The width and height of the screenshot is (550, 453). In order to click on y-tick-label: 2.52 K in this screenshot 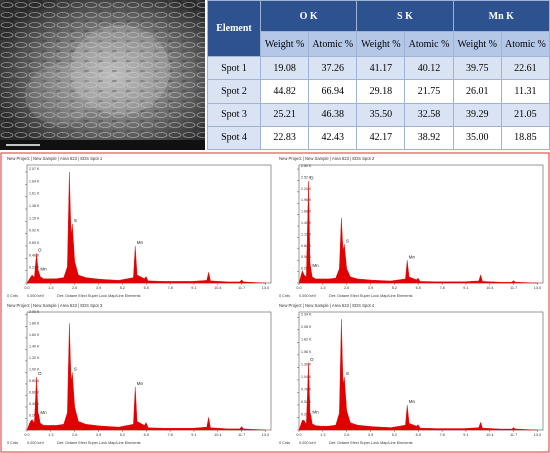, I will do `click(306, 177)`.